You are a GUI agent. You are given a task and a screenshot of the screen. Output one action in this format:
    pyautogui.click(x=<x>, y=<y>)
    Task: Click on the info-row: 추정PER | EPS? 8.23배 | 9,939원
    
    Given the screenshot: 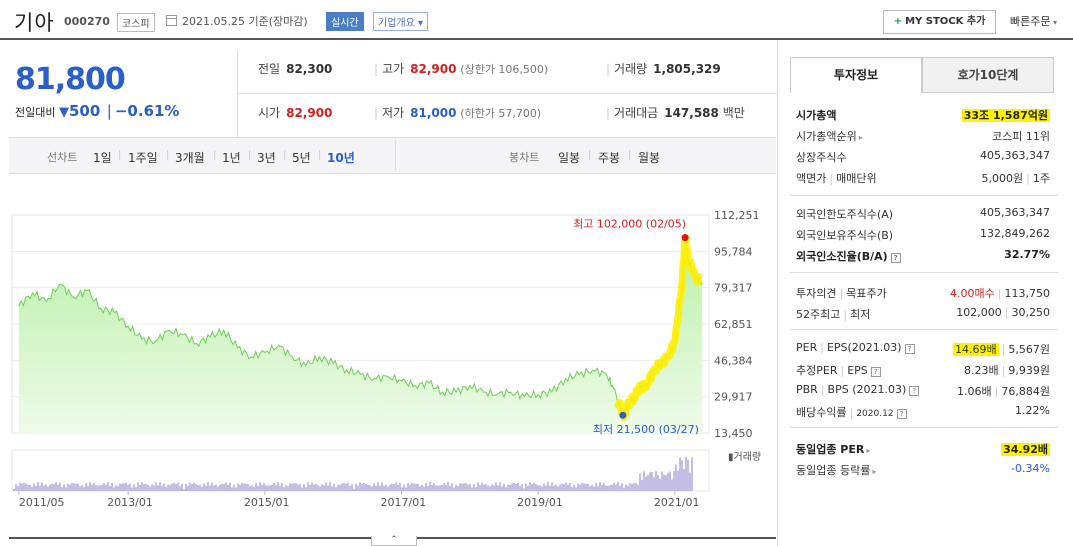 What is the action you would take?
    pyautogui.click(x=923, y=370)
    